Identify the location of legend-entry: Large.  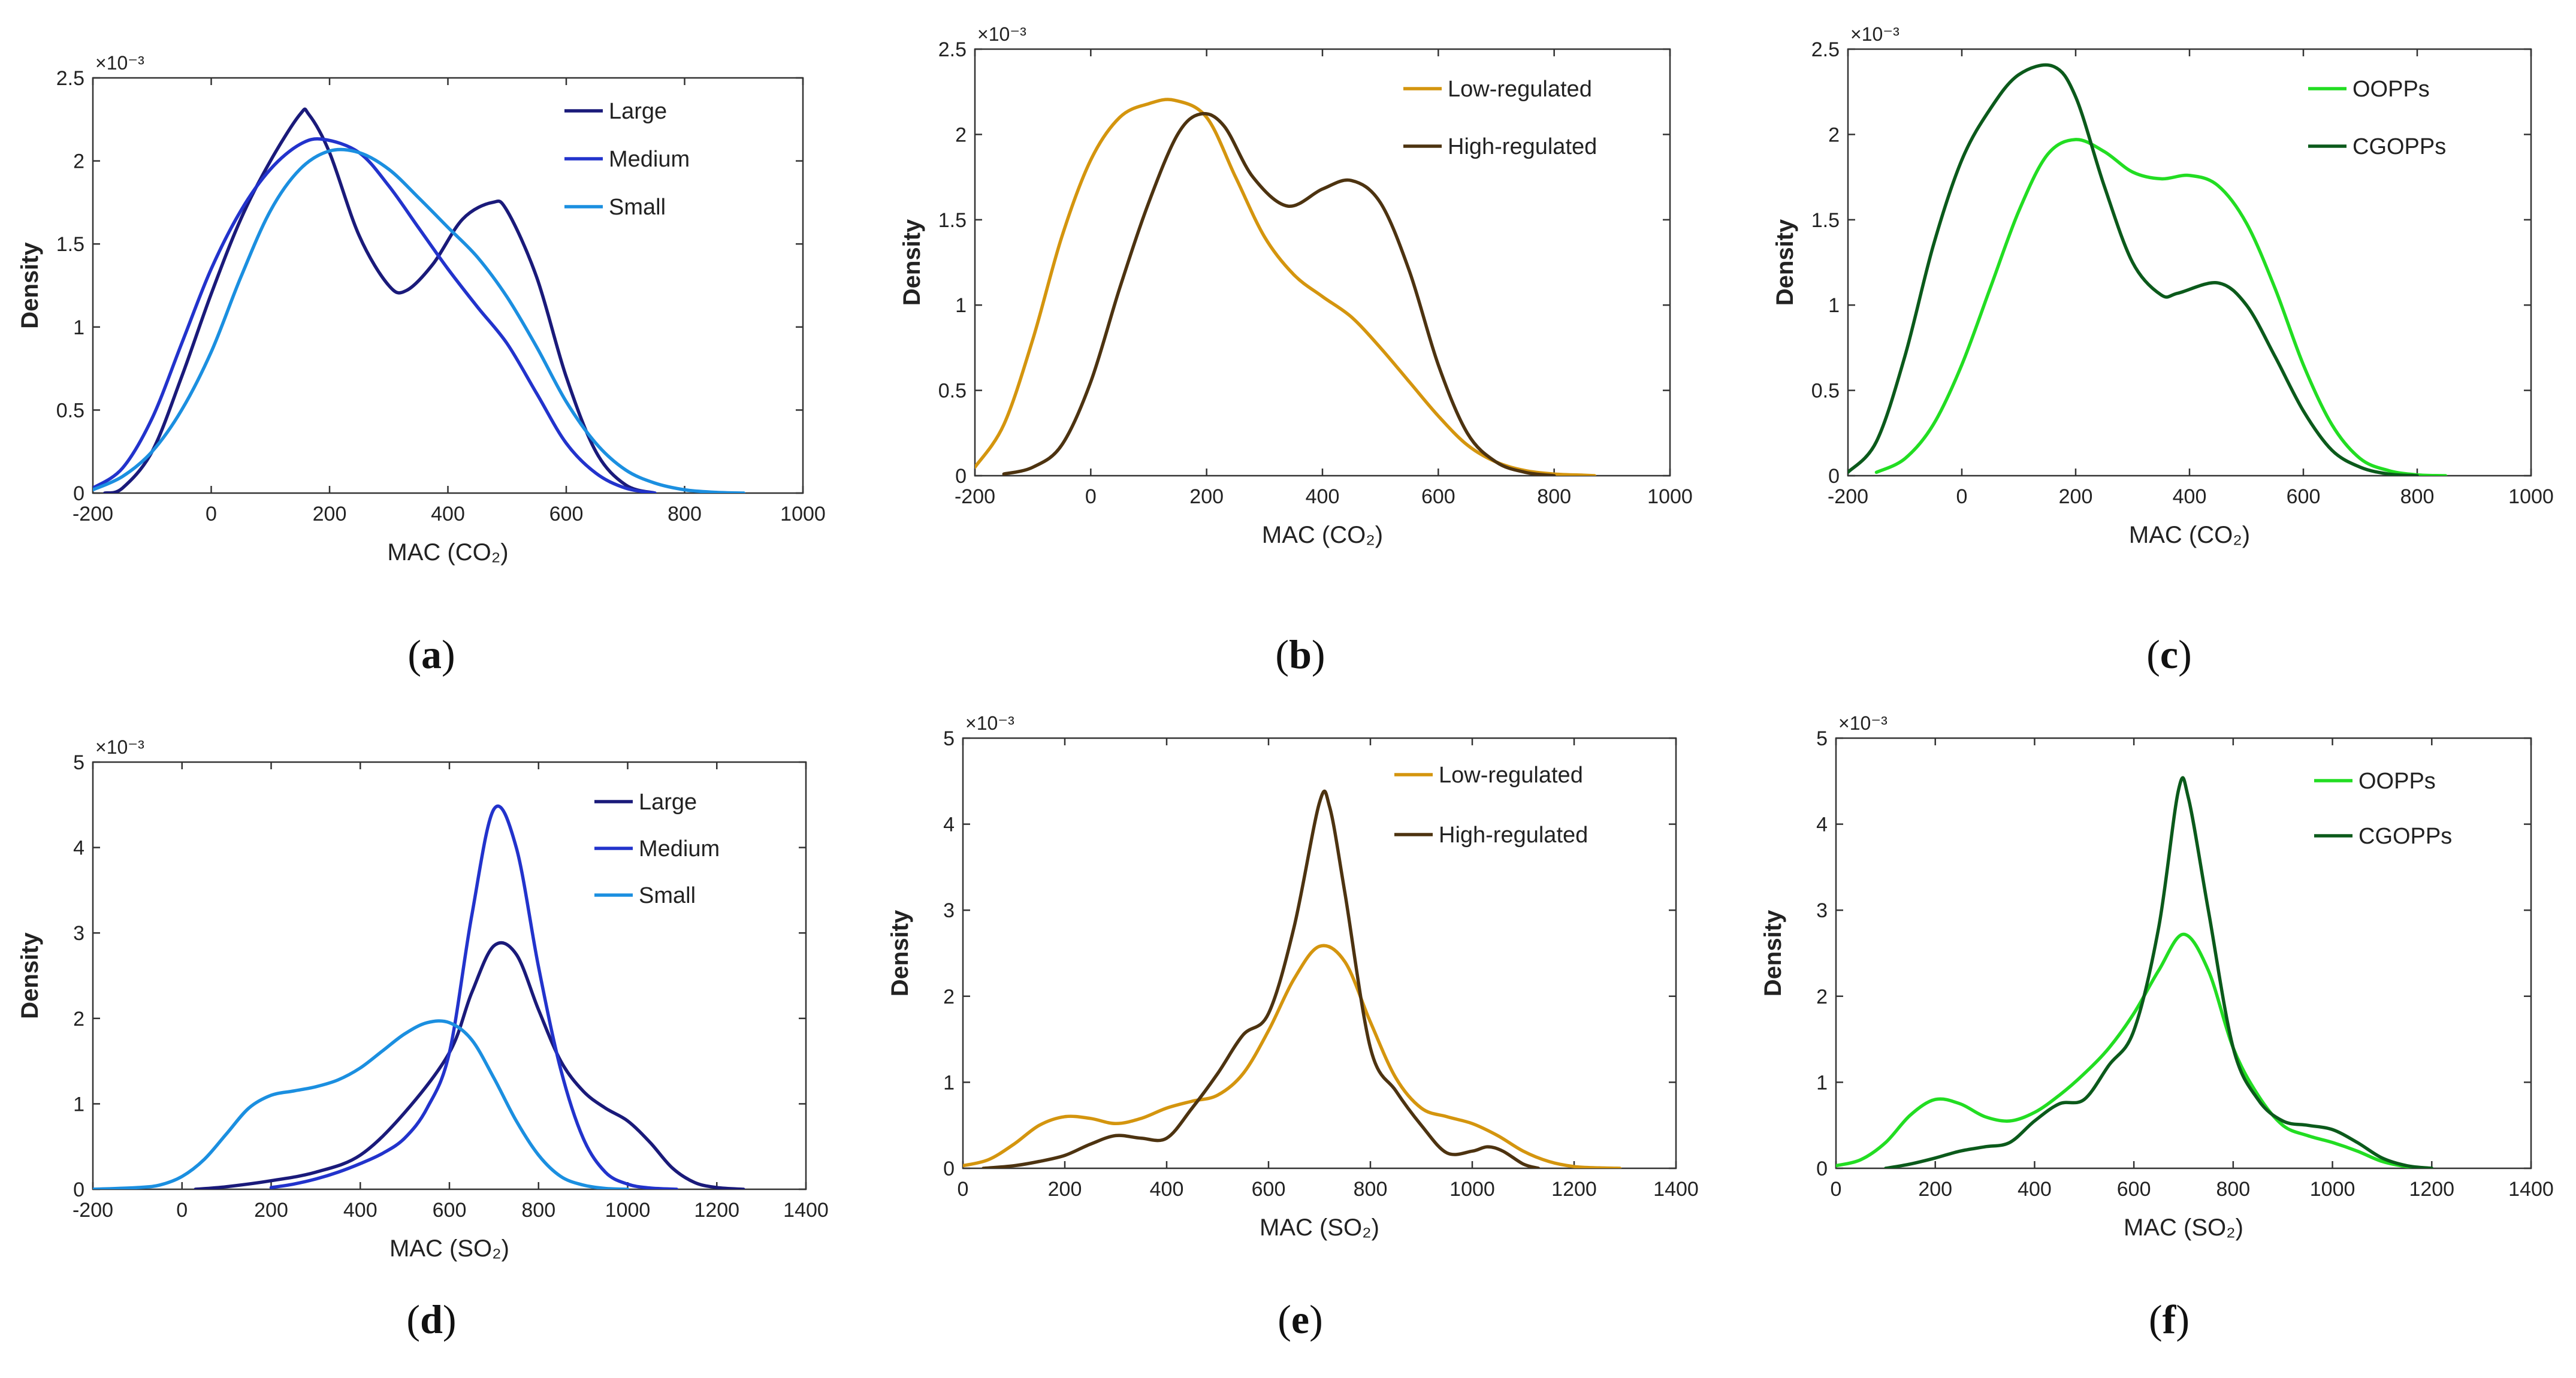
(668, 803).